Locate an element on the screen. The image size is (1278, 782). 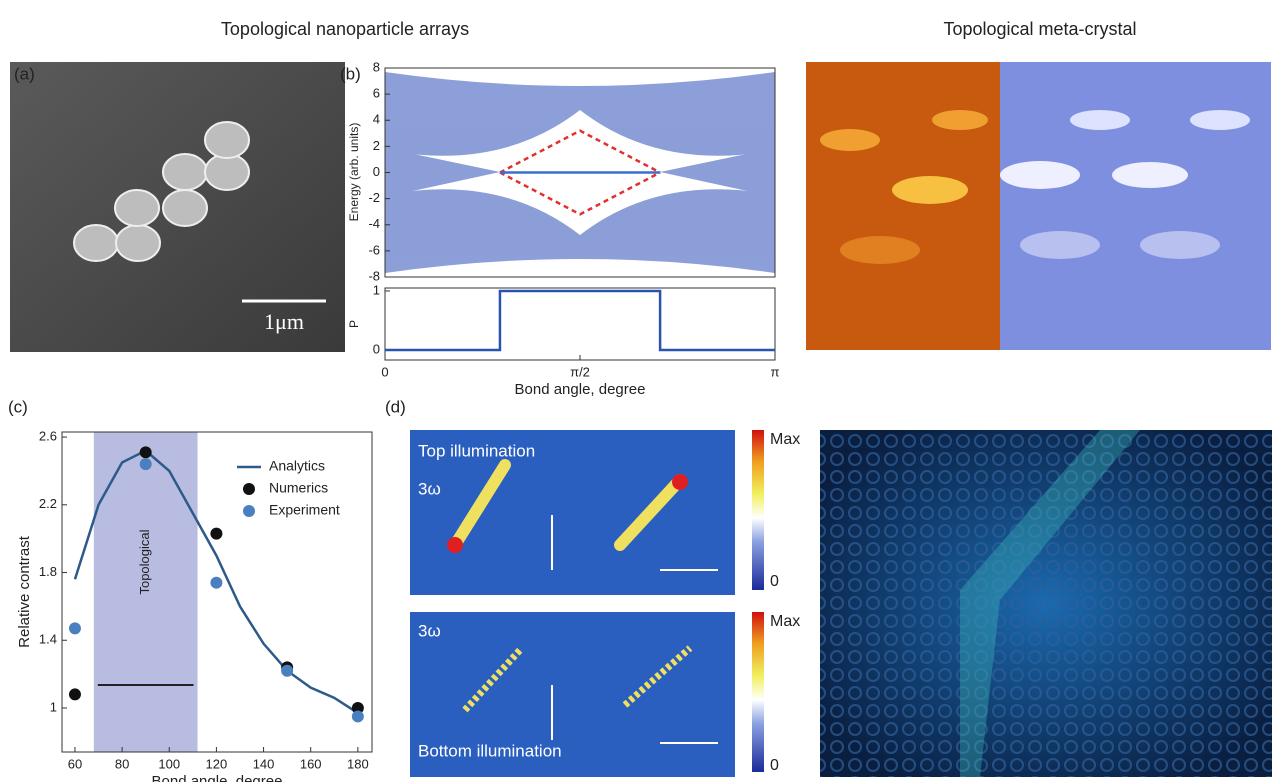
map-title: Bottom illumination is located at coordinates (490, 750).